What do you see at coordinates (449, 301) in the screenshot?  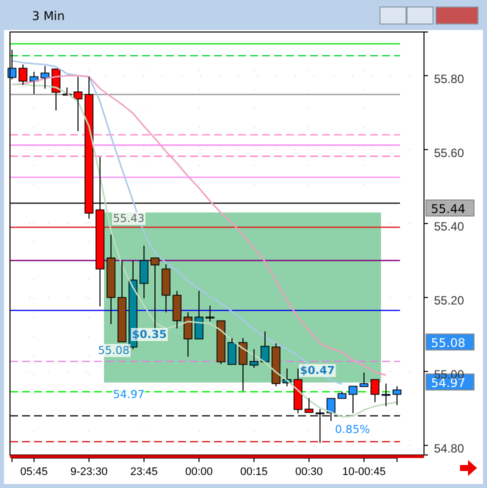 I see `y-tick-label: 55.20` at bounding box center [449, 301].